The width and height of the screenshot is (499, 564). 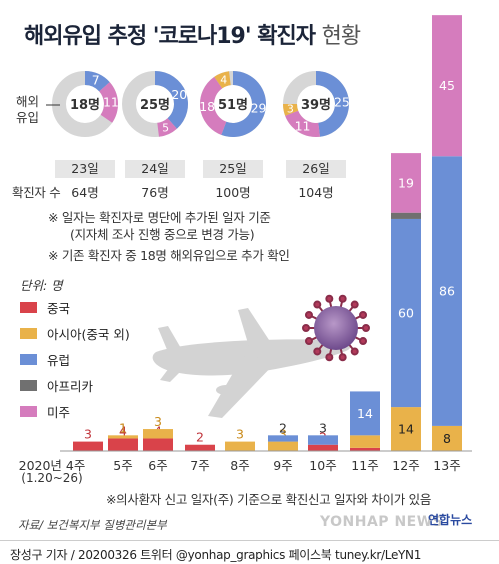 I want to click on title-main: 해외유입 추정 '코로나19' 확진자, so click(x=170, y=36).